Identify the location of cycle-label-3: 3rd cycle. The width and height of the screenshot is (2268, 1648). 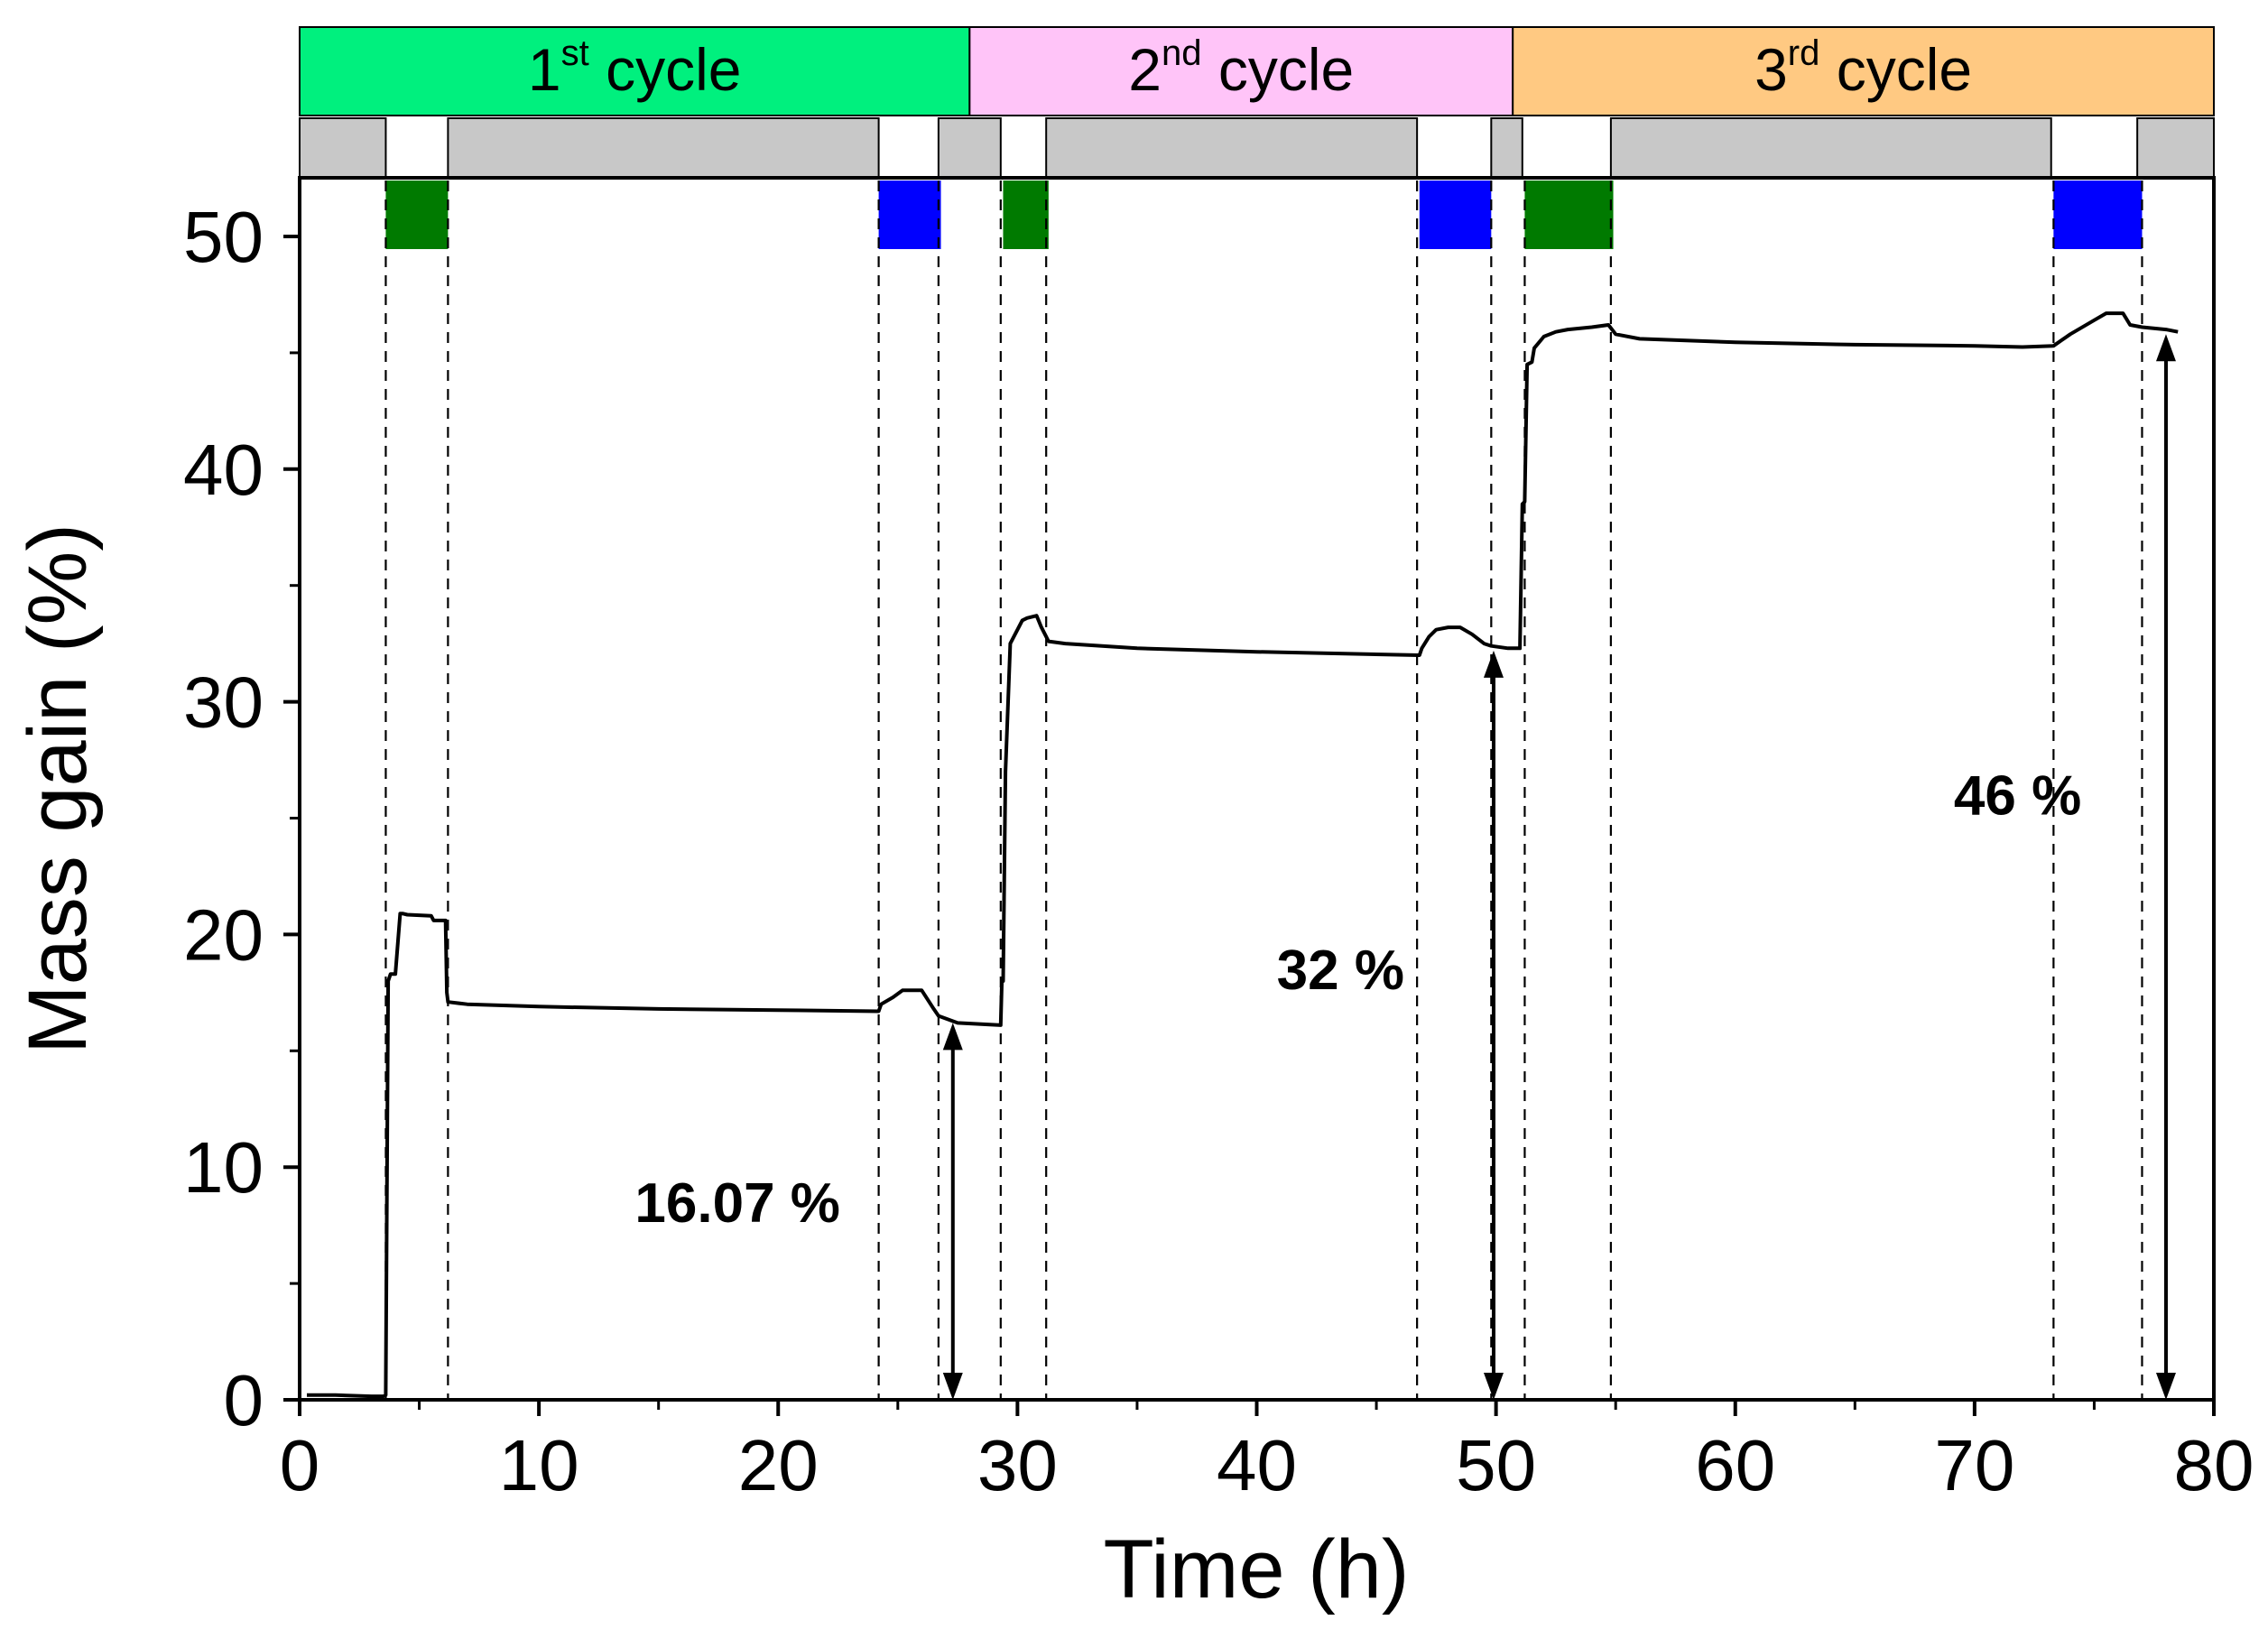
(1863, 68).